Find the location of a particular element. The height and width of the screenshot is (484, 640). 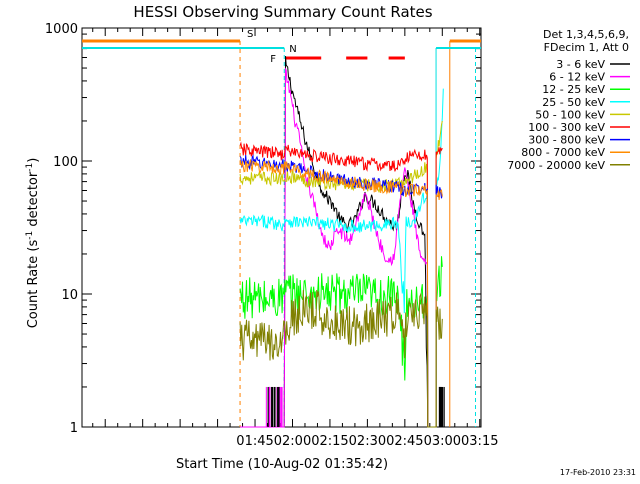

x-tick-label: 02:45 is located at coordinates (404, 441).